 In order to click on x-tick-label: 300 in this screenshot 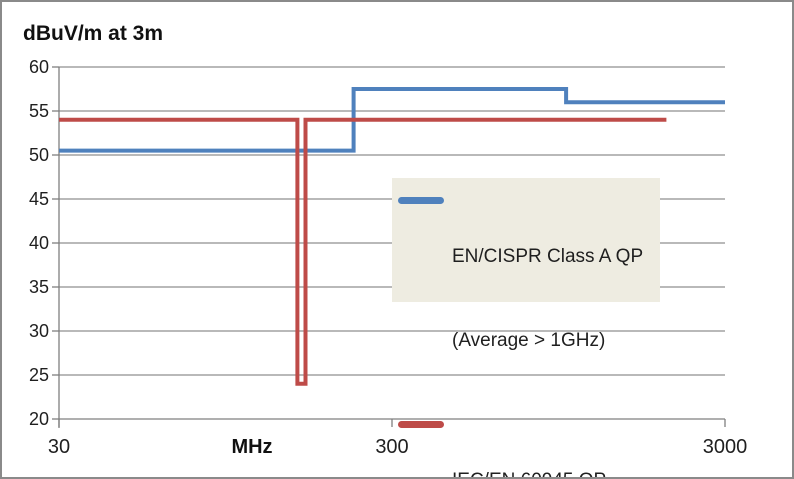, I will do `click(391, 447)`.